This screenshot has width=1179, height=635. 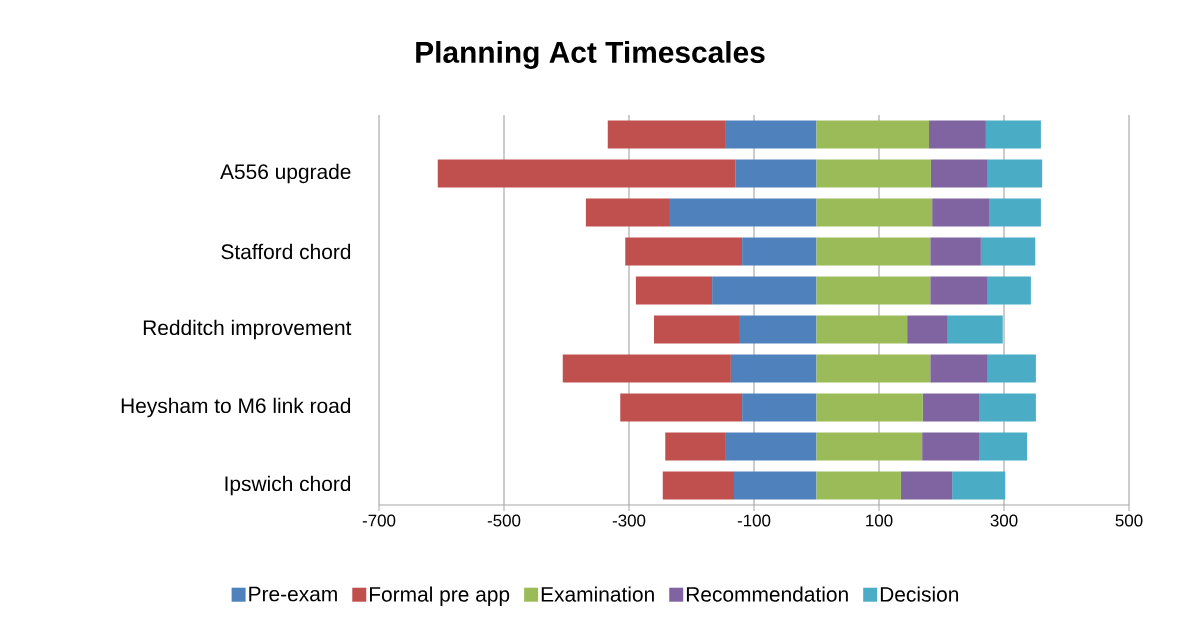 I want to click on legend-label: Formal pre app, so click(x=439, y=596).